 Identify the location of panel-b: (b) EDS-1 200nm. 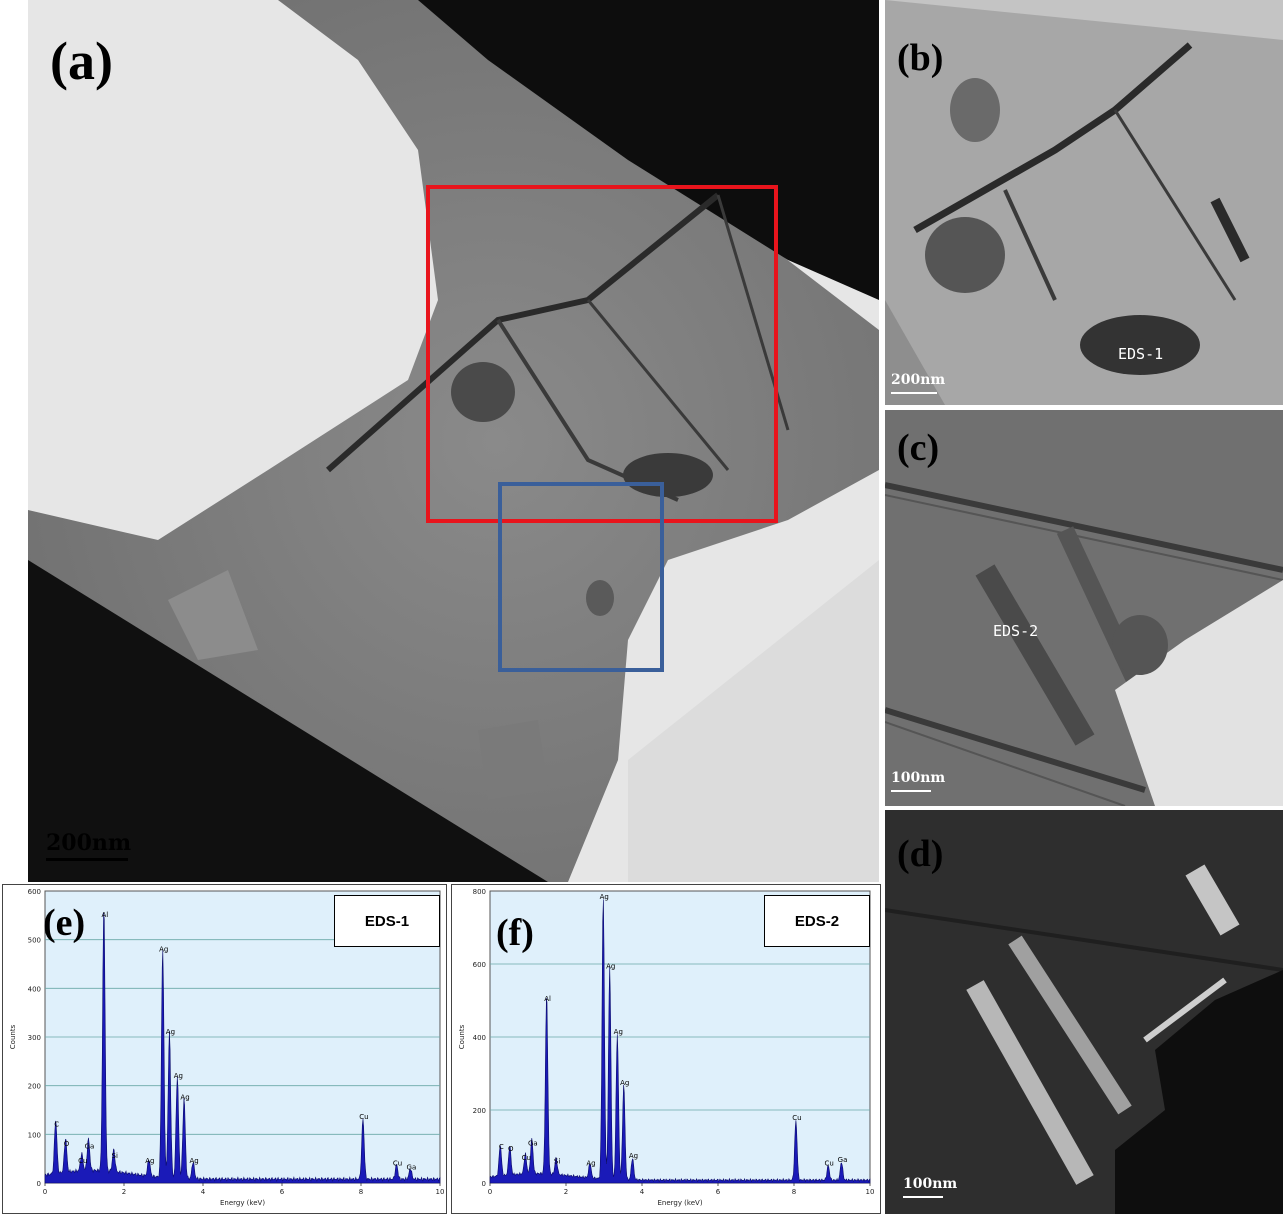
(1084, 202).